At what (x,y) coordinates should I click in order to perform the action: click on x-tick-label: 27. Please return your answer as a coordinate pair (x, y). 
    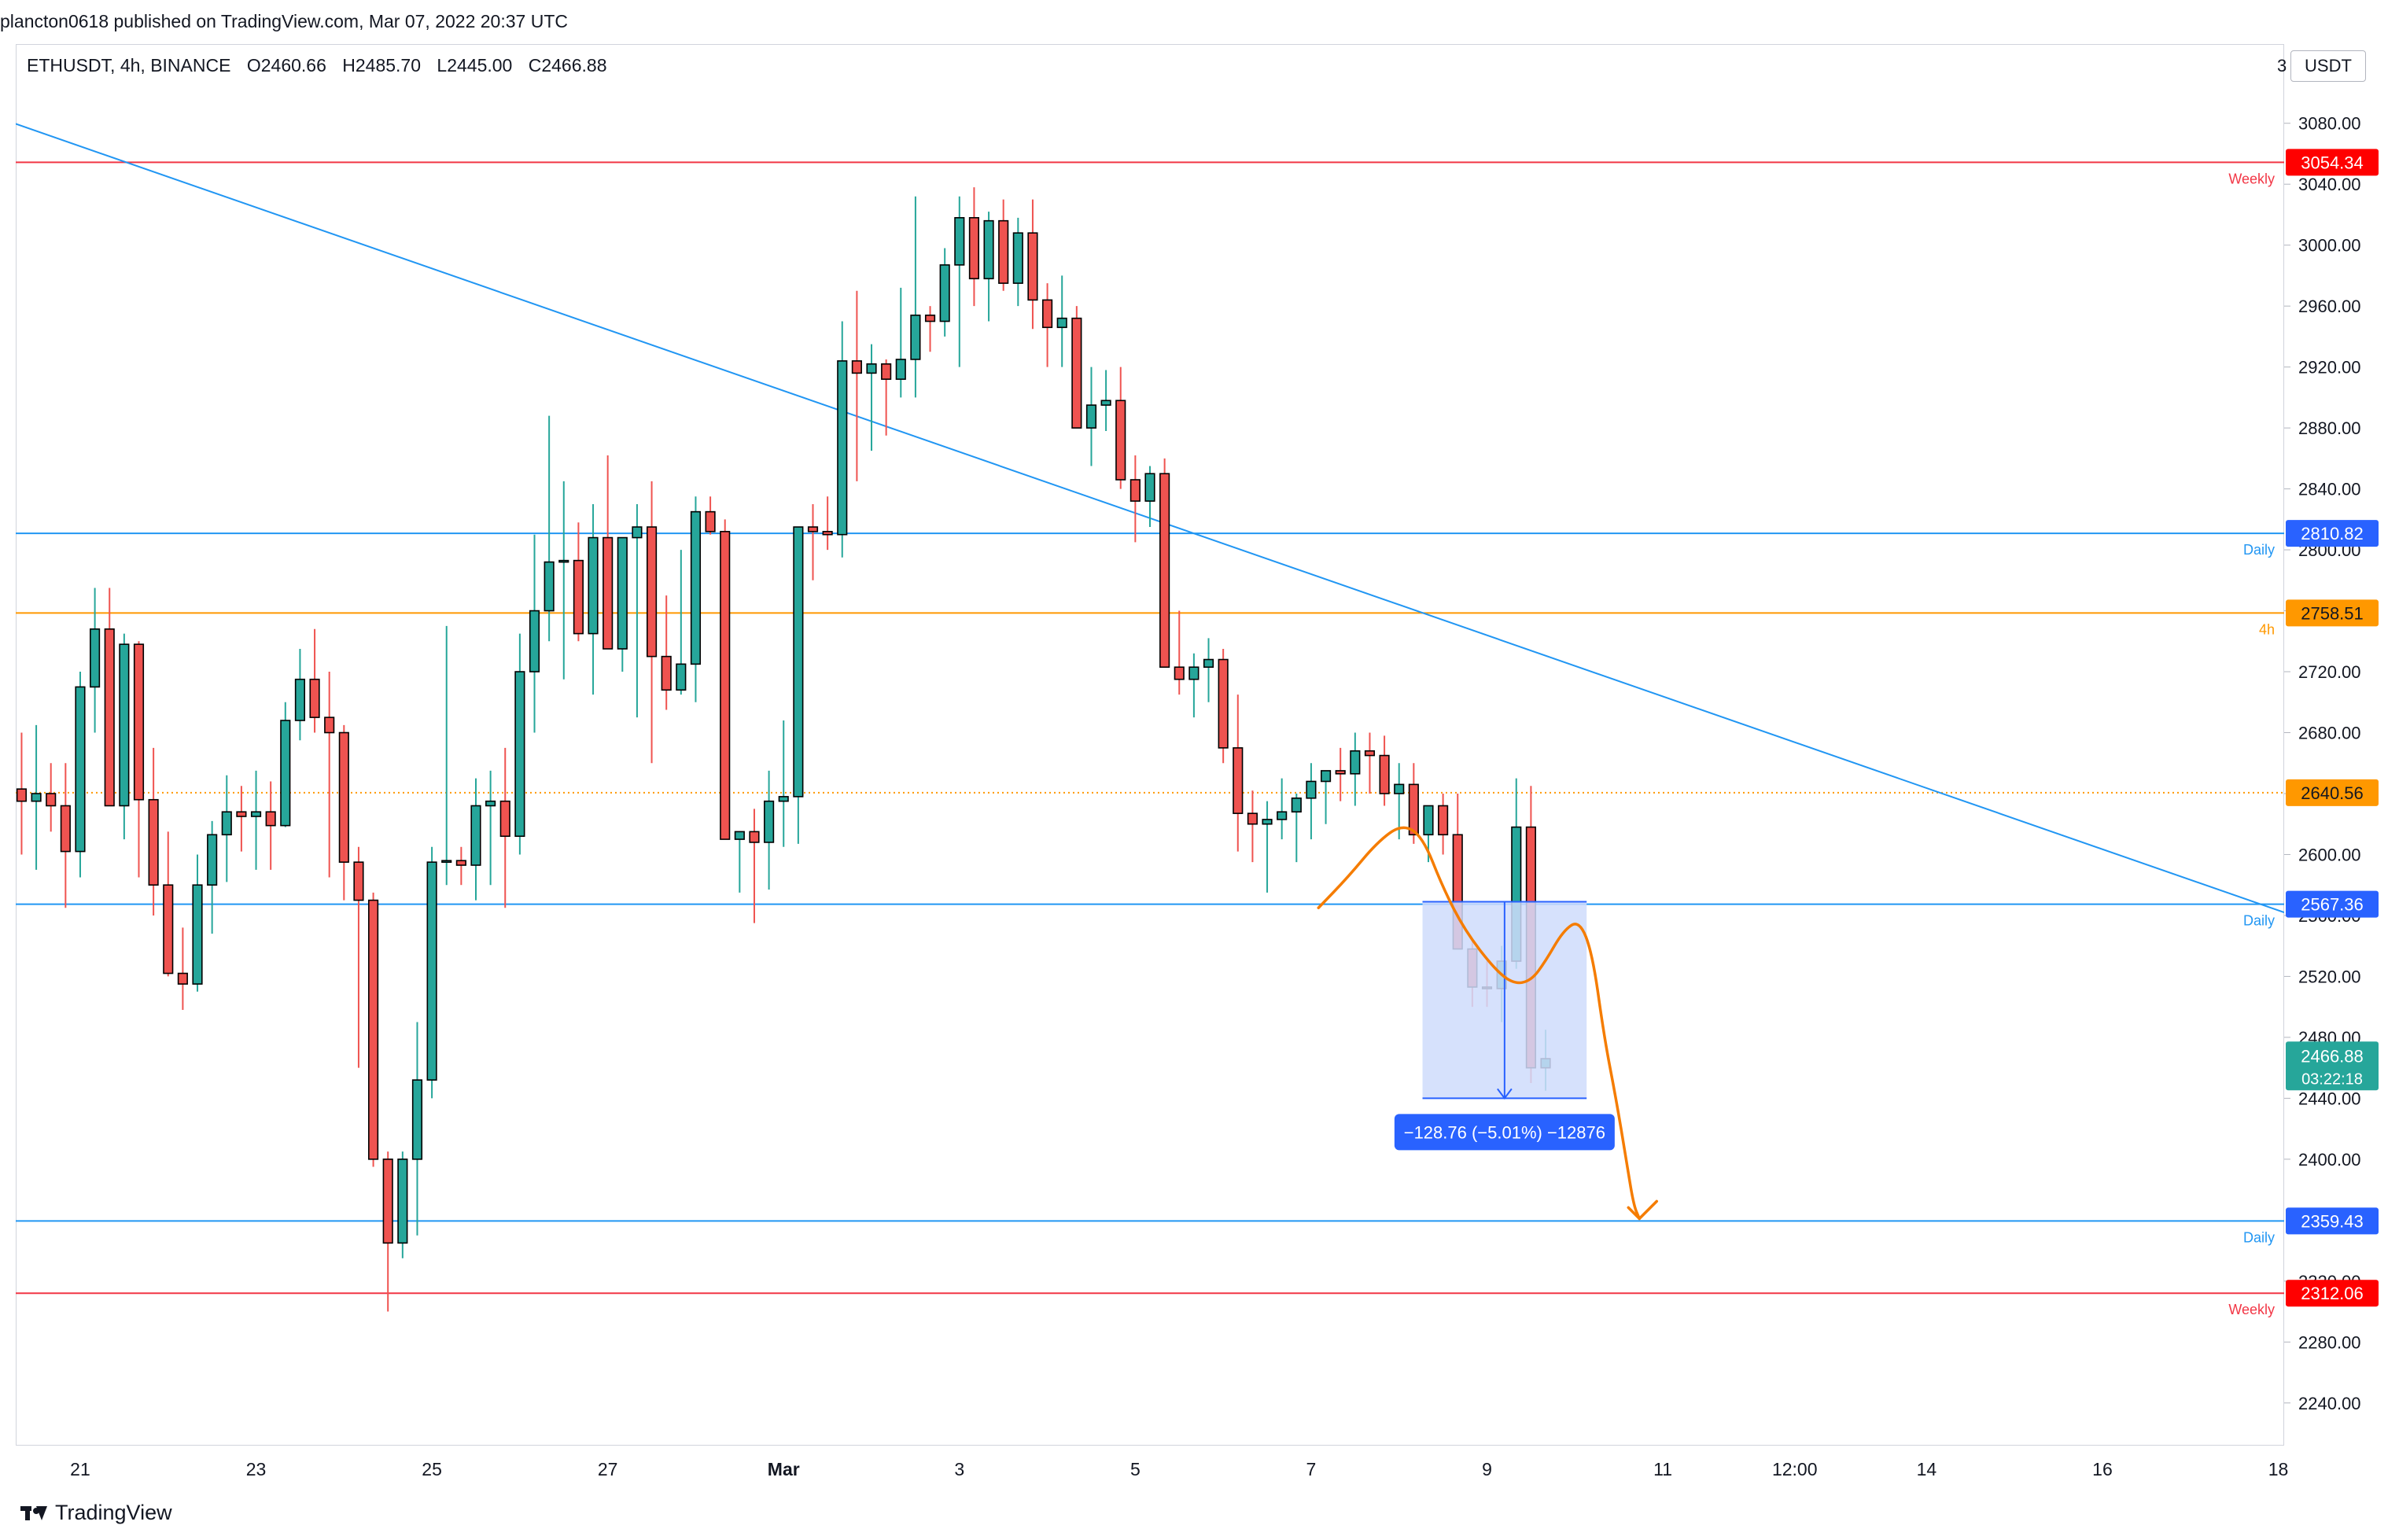
    Looking at the image, I should click on (608, 1469).